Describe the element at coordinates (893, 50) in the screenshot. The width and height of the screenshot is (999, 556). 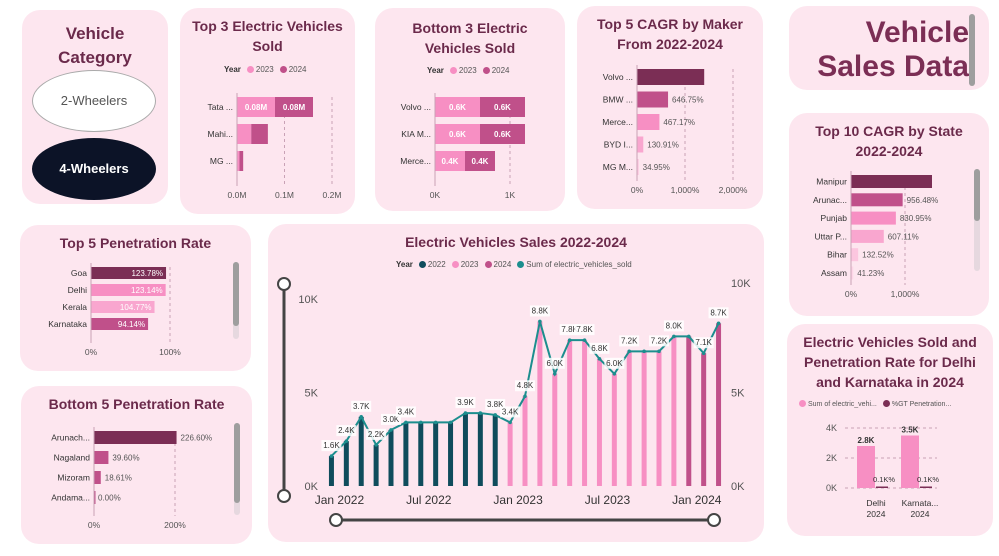
I see `page-title: Vehicle Sales Data` at that location.